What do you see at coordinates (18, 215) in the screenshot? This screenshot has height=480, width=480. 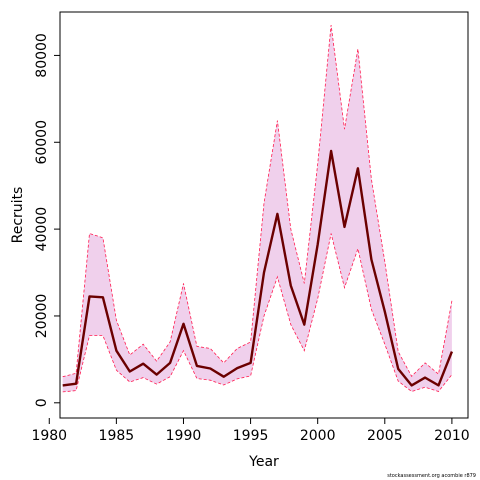 I see `y-axis-title: Recruits` at bounding box center [18, 215].